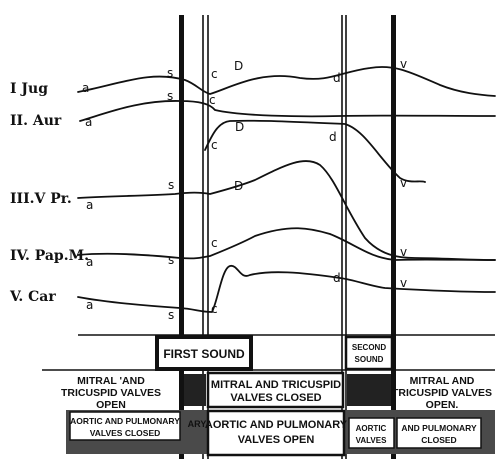  What do you see at coordinates (85, 88) in the screenshot?
I see `jug-label-a: a` at bounding box center [85, 88].